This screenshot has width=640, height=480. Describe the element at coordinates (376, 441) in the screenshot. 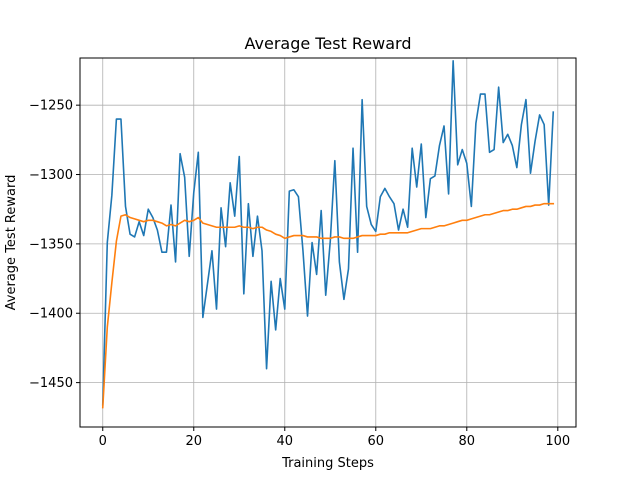

I see `x-tick-label: 60` at that location.